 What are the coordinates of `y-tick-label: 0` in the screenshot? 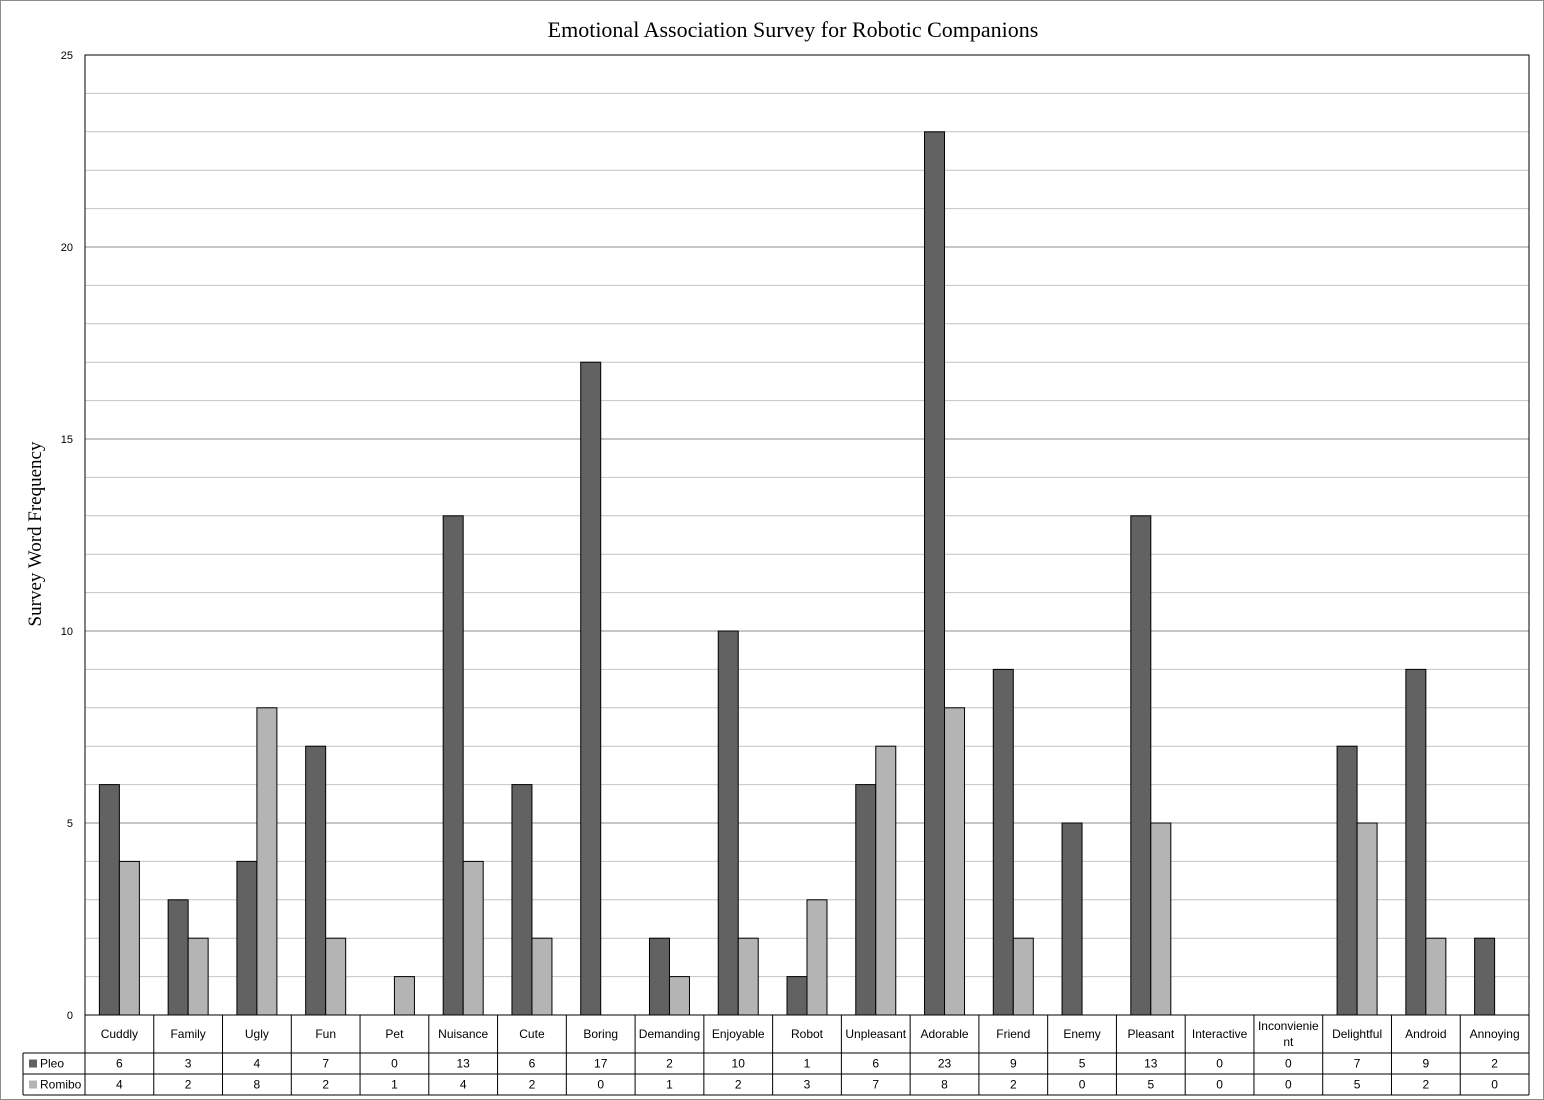 It's located at (70, 1016).